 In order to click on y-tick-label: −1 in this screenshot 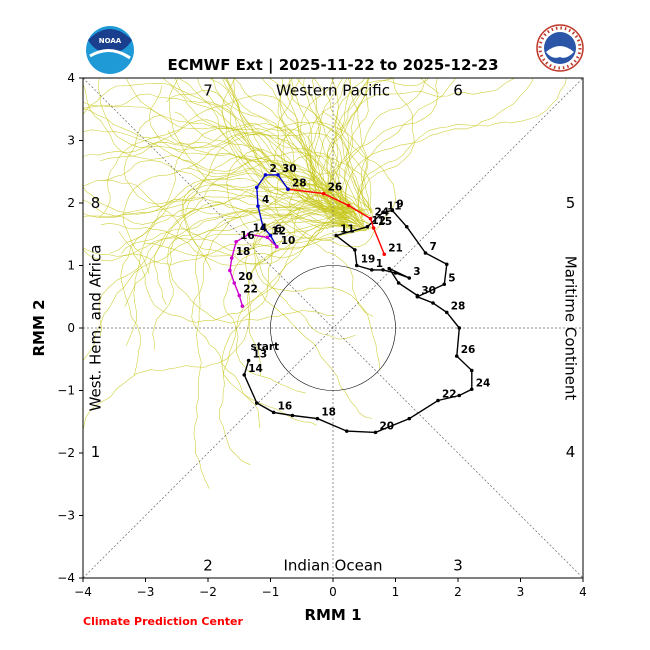, I will do `click(66, 391)`.